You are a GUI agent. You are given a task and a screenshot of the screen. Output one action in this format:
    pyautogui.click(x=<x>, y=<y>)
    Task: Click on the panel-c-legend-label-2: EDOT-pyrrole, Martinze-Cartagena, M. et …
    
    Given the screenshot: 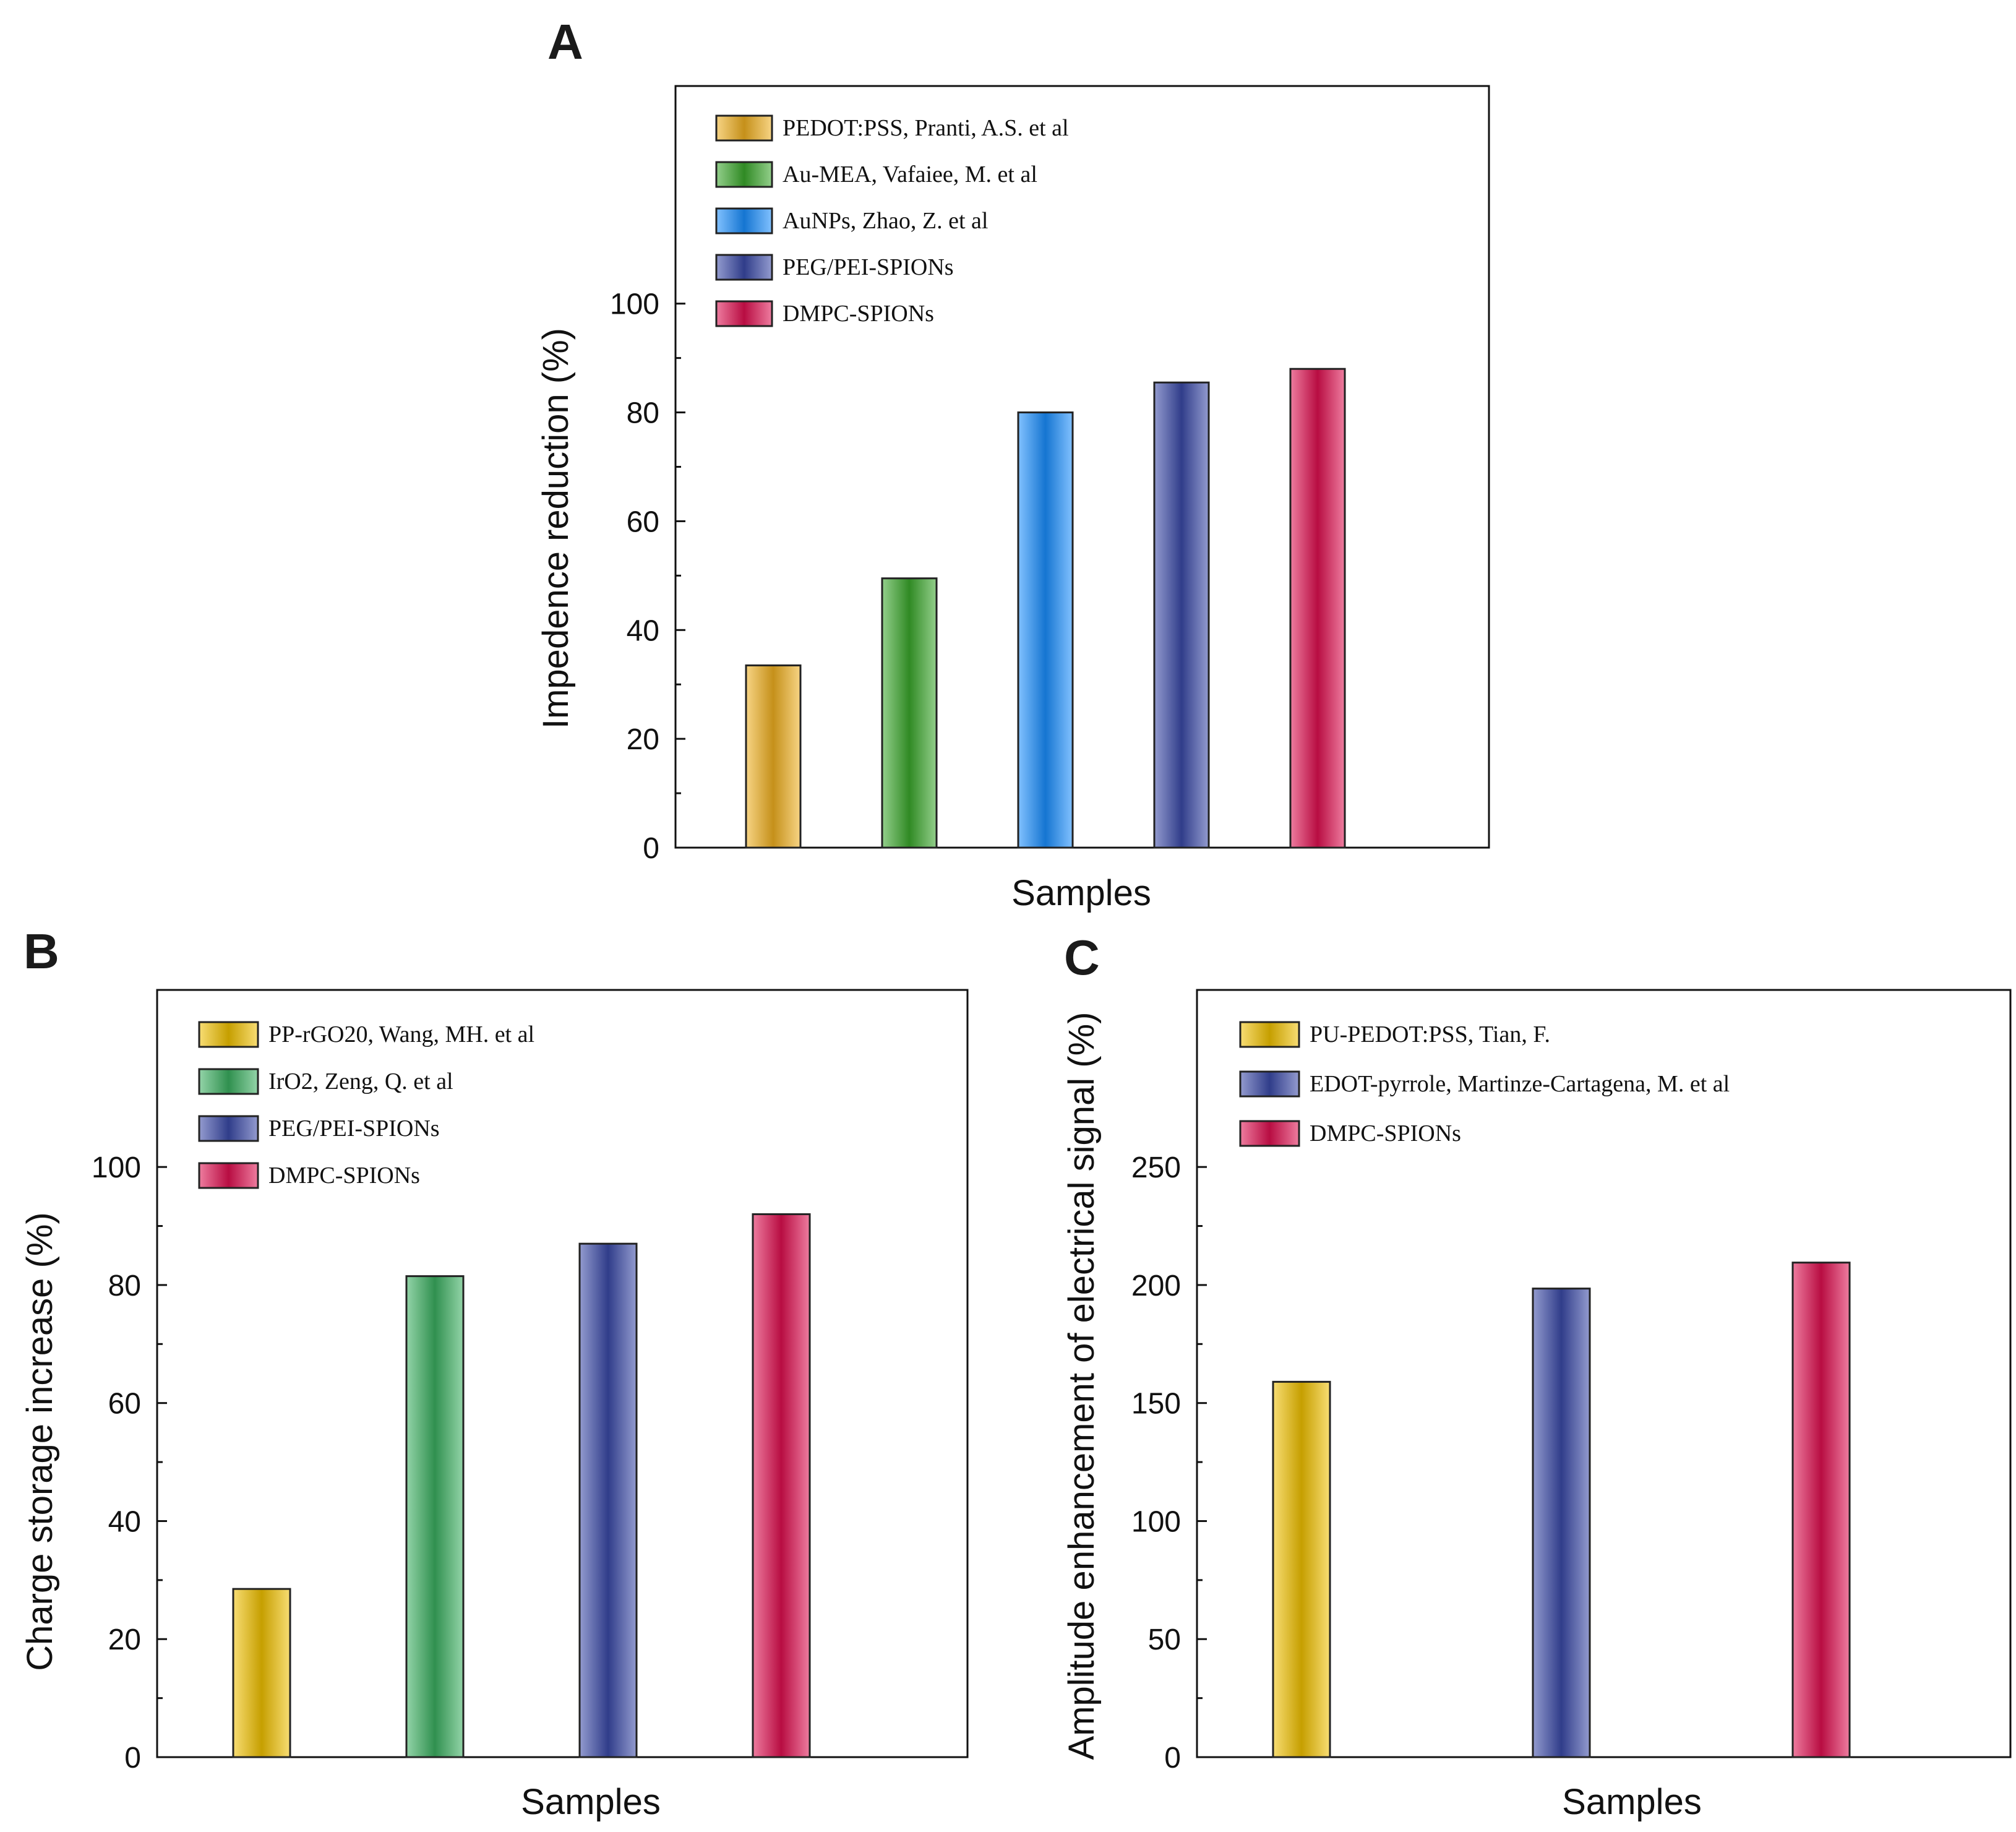 What is the action you would take?
    pyautogui.click(x=1520, y=1084)
    